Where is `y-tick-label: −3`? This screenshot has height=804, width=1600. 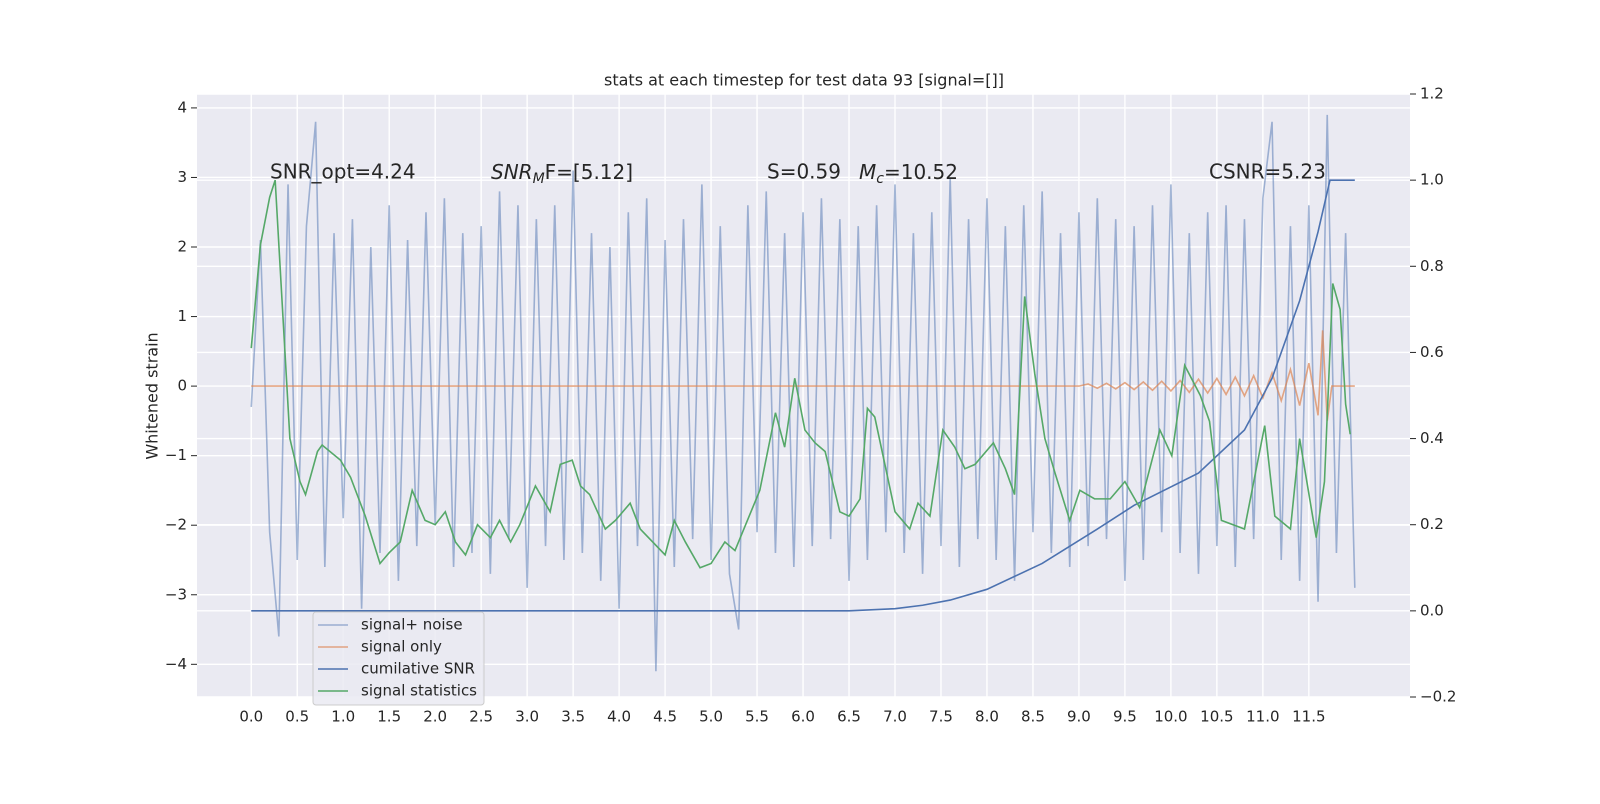 y-tick-label: −3 is located at coordinates (176, 594).